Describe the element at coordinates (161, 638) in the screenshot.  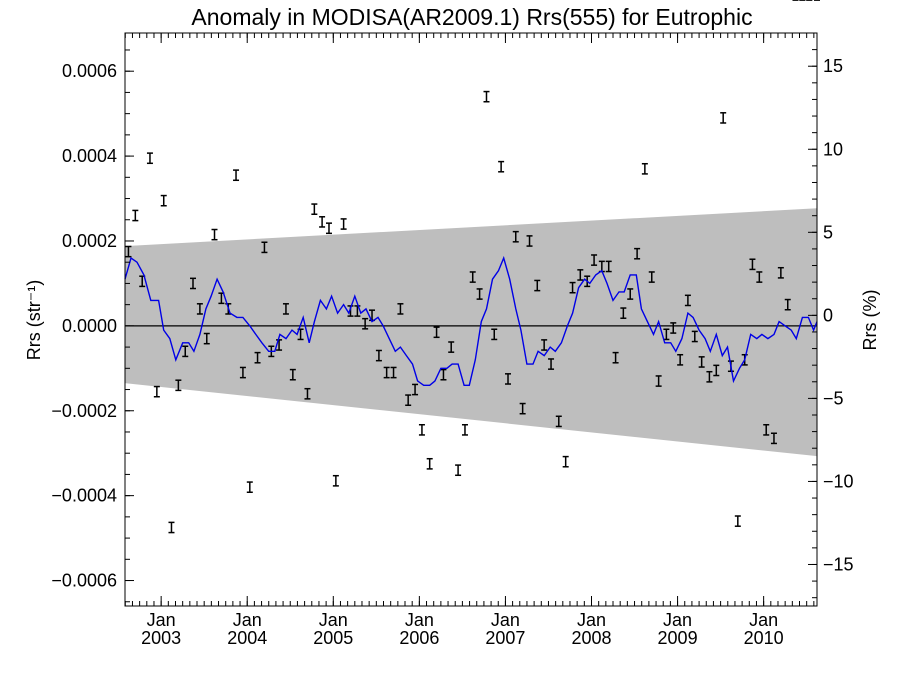
I see `x-tick-label-year: 2003` at that location.